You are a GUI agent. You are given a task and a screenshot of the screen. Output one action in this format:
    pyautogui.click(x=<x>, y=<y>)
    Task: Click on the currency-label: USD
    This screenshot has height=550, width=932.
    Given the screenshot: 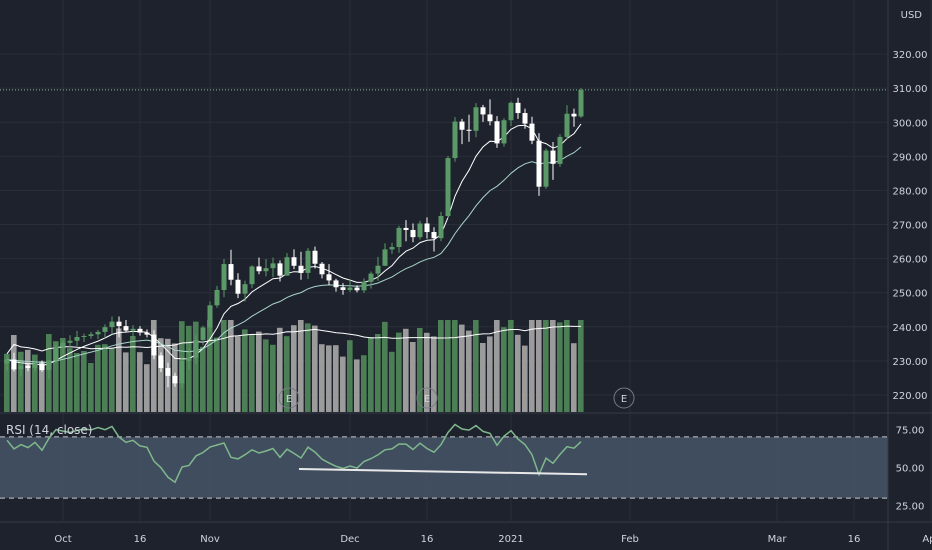 What is the action you would take?
    pyautogui.click(x=912, y=15)
    